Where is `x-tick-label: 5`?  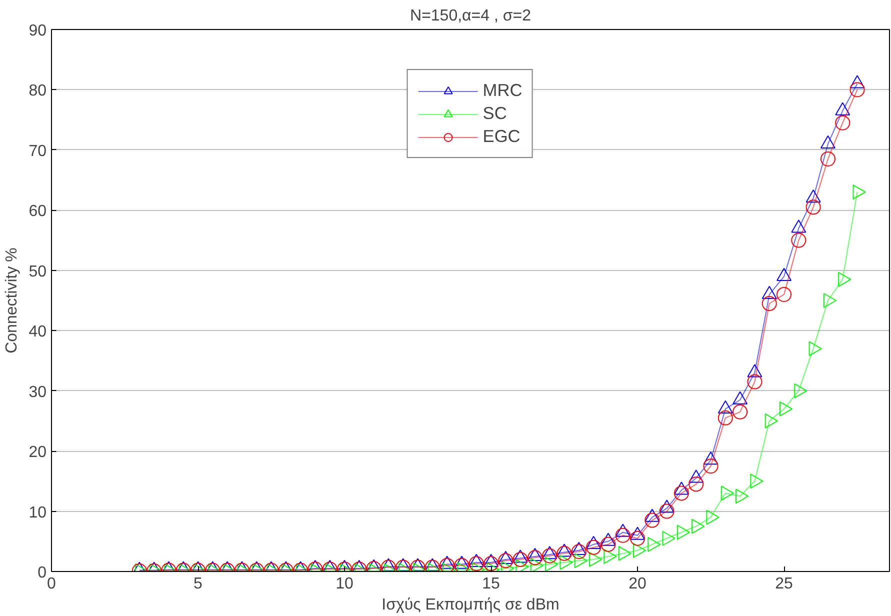 x-tick-label: 5 is located at coordinates (198, 584).